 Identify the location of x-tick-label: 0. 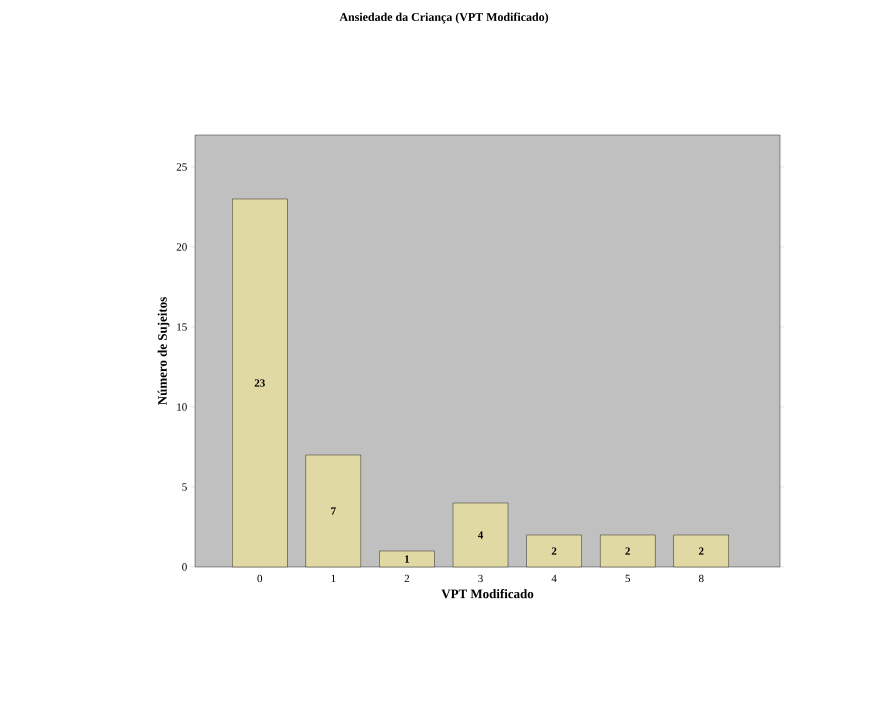
(259, 578).